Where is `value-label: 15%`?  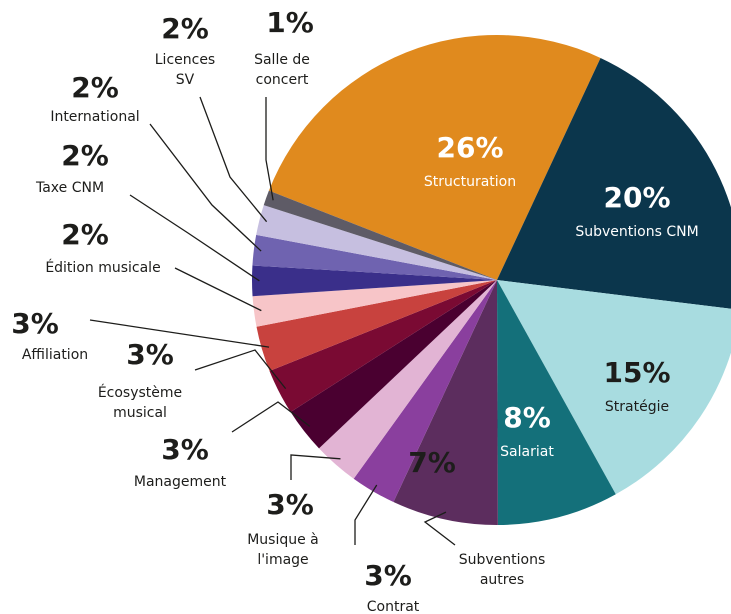
value-label: 15% is located at coordinates (637, 372).